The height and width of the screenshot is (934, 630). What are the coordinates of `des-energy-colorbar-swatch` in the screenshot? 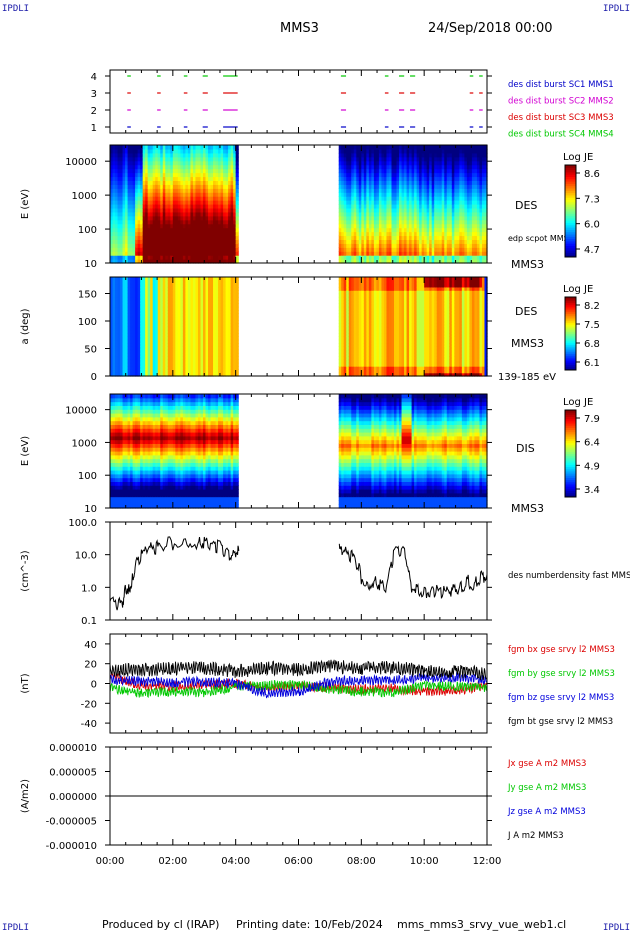 It's located at (570, 189).